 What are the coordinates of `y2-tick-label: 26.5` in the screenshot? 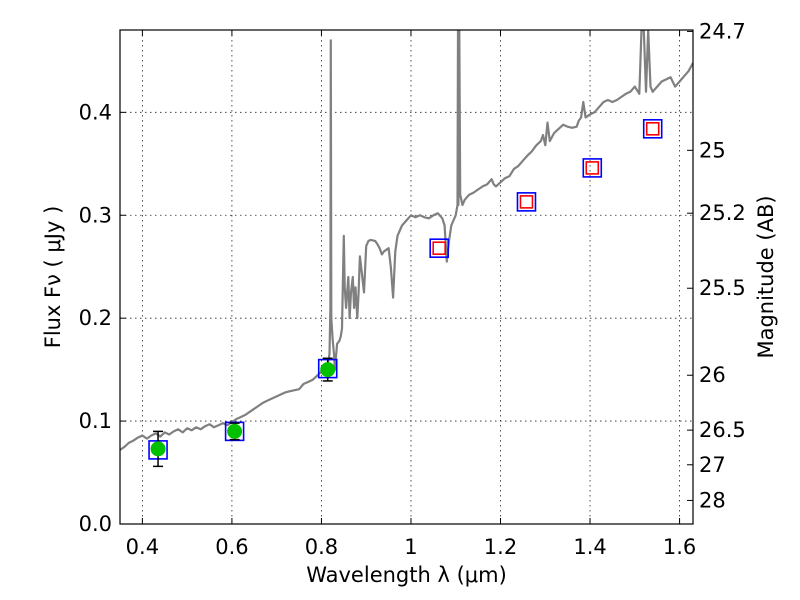 It's located at (722, 430).